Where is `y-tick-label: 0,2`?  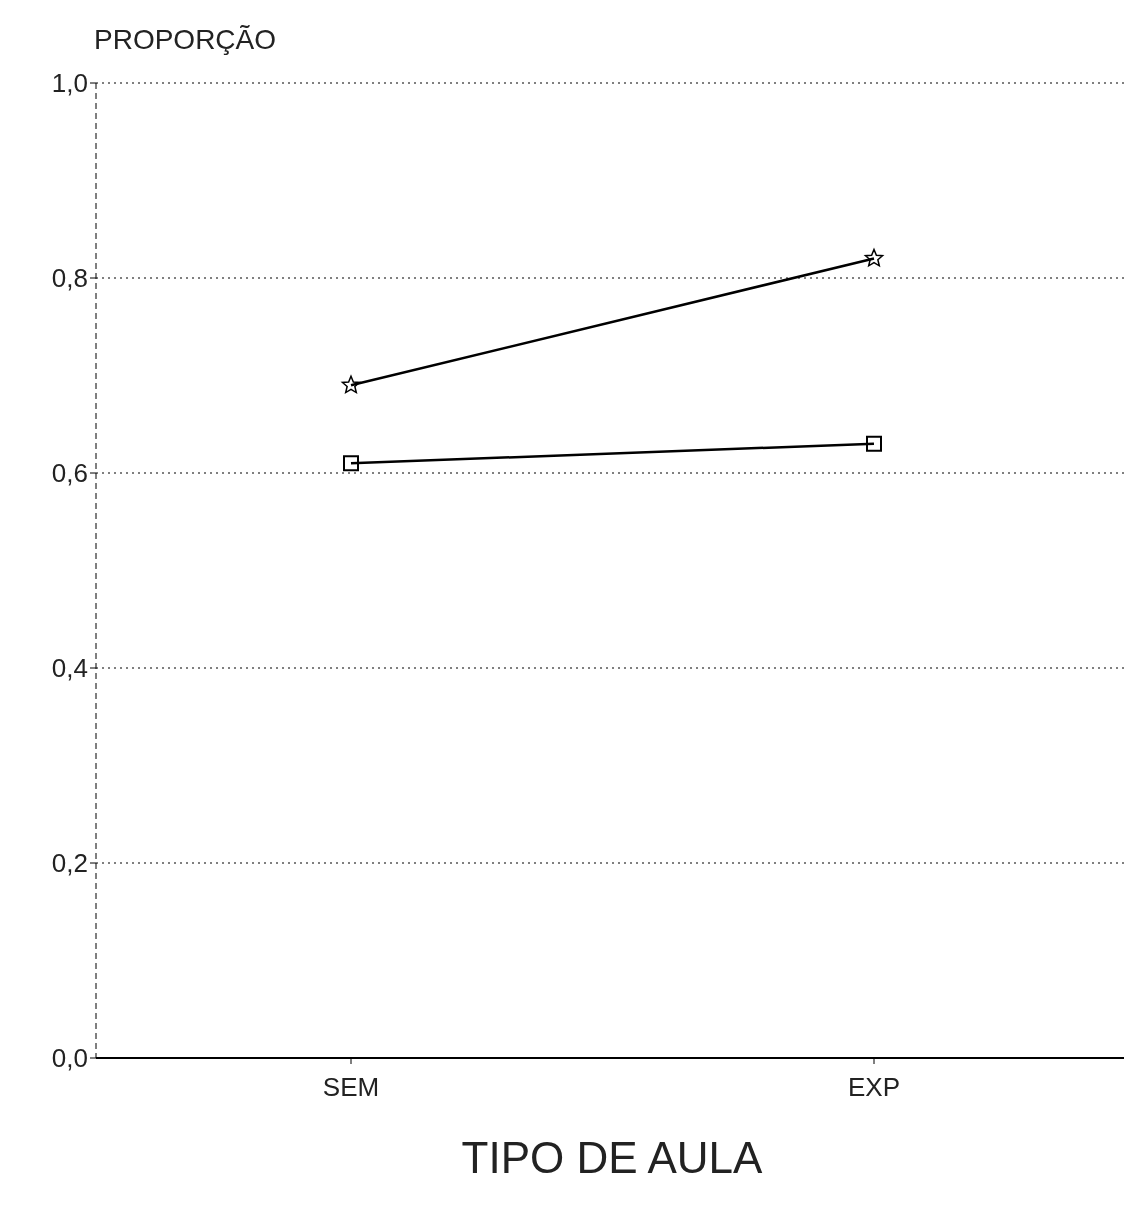
y-tick-label: 0,2 is located at coordinates (69, 863).